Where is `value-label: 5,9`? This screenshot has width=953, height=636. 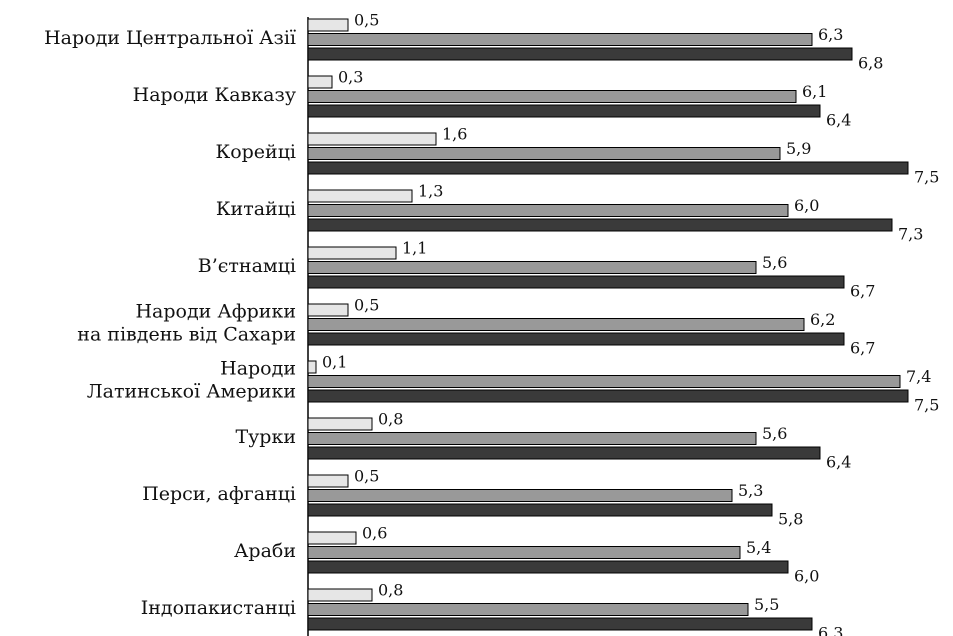
value-label: 5,9 is located at coordinates (798, 148).